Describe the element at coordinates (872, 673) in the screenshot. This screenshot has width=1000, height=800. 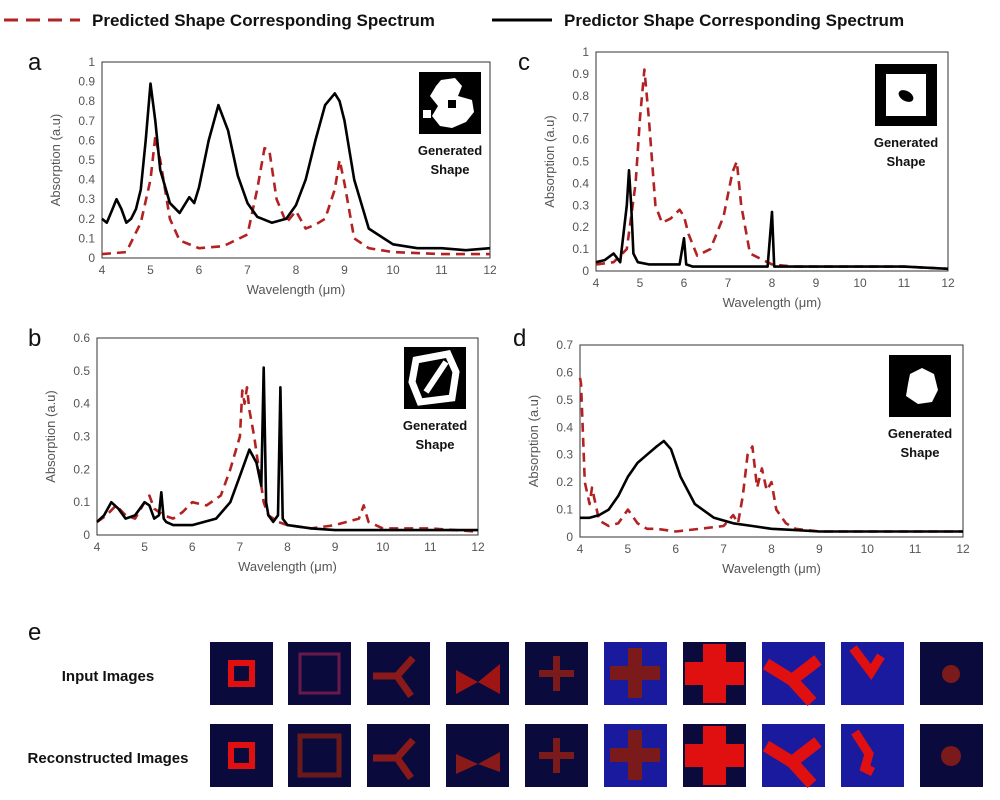
I see `input-tile-arrow` at that location.